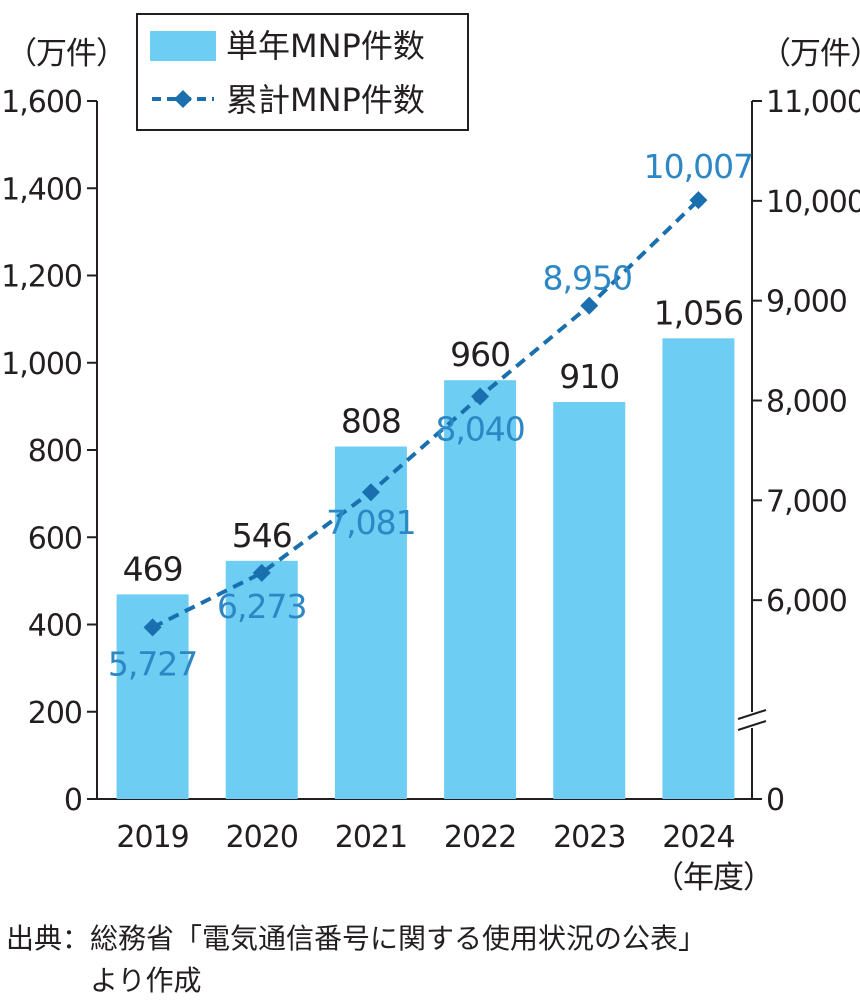  What do you see at coordinates (262, 837) in the screenshot?
I see `x-tick-label: 2020` at bounding box center [262, 837].